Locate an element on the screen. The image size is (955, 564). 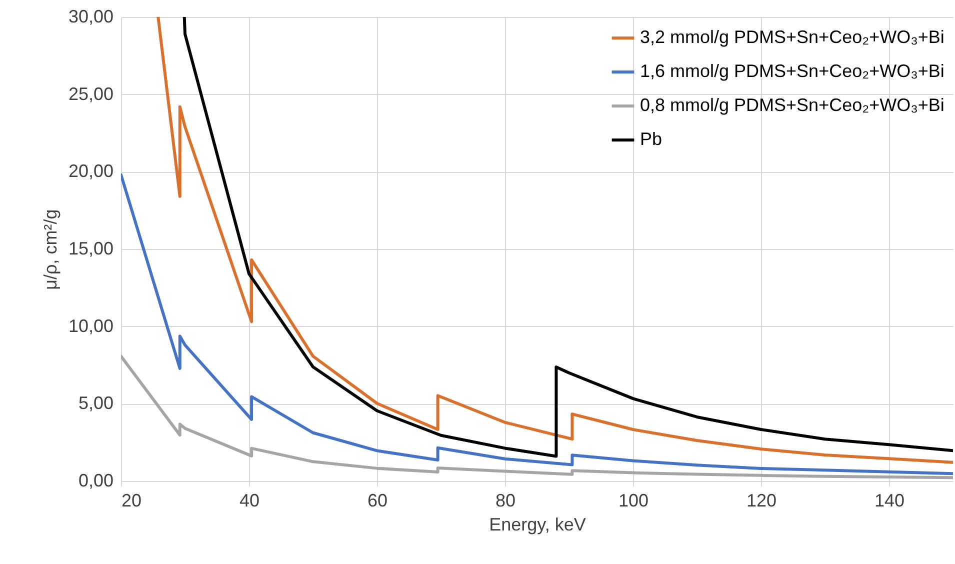
legend-label: 0,8 mmol/g PDMS+Sn+Ceo₂+WO₃+Bi is located at coordinates (792, 105).